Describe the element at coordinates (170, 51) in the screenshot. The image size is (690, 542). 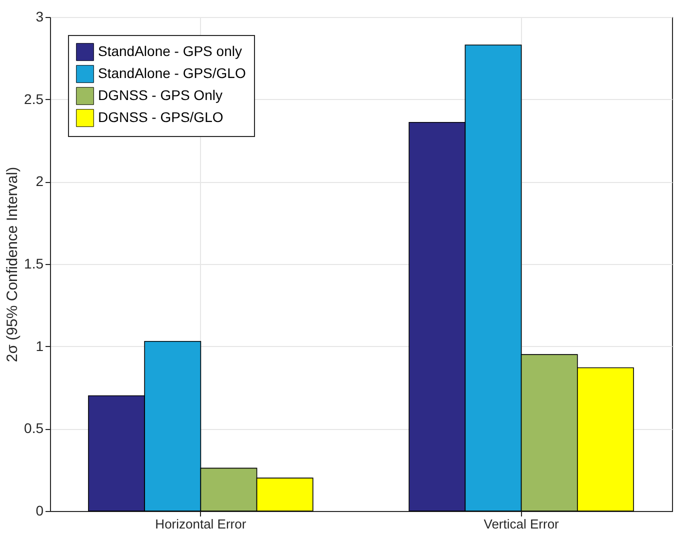
I see `legend-label: StandAlone - GPS only` at that location.